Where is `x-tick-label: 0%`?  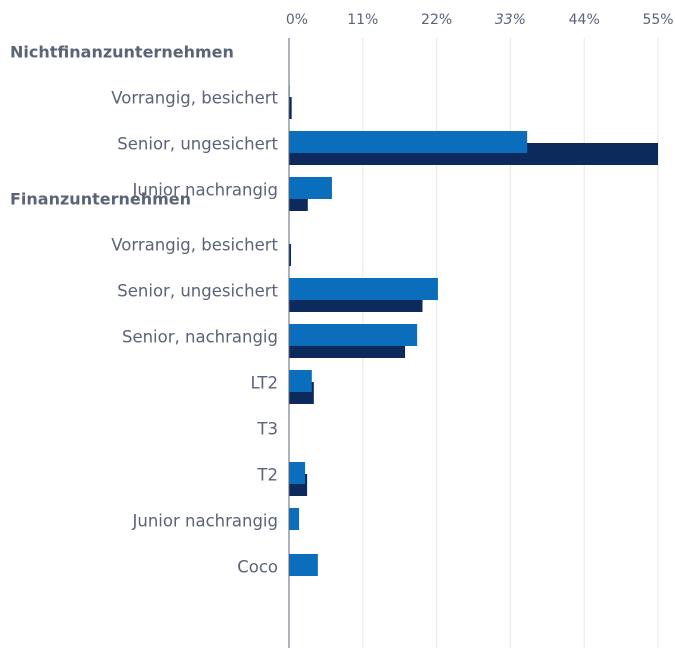 x-tick-label: 0% is located at coordinates (297, 20).